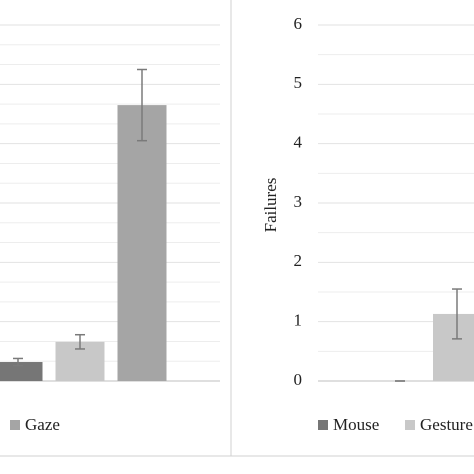 The image size is (474, 474). I want to click on y-tick-label: 6, so click(298, 23).